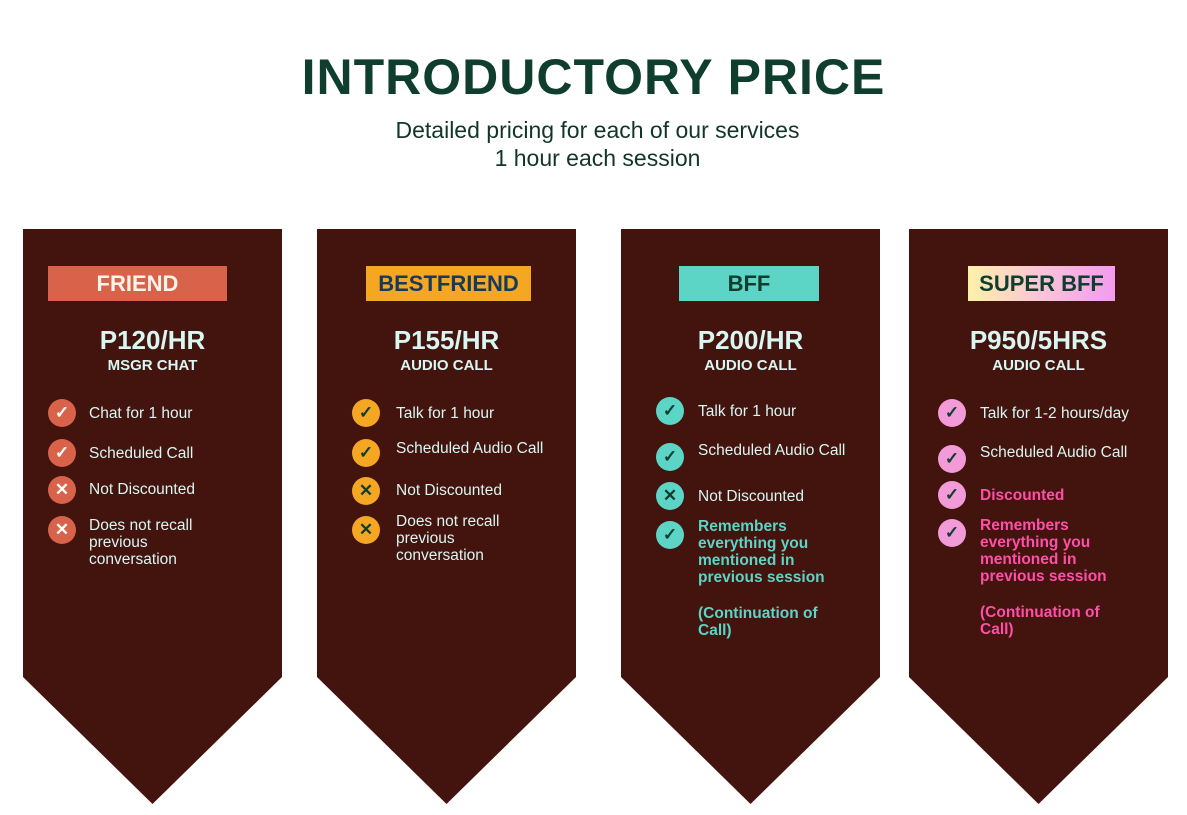 The height and width of the screenshot is (815, 1187). What do you see at coordinates (152, 340) in the screenshot?
I see `plan-price: P120/HR` at bounding box center [152, 340].